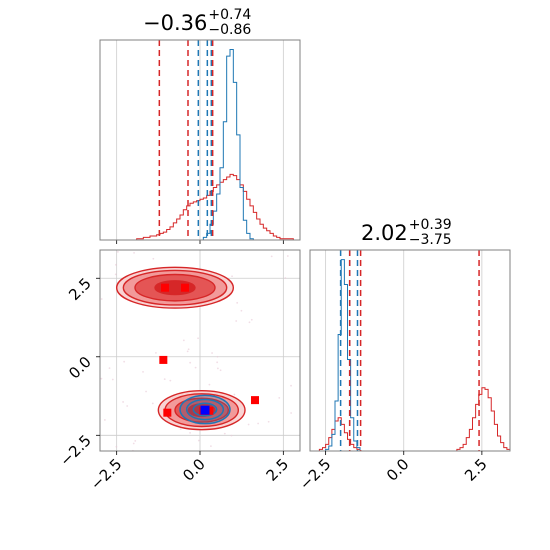  I want to click on title-param-1: 2.02 +0.39 −3.75, so click(406, 233).